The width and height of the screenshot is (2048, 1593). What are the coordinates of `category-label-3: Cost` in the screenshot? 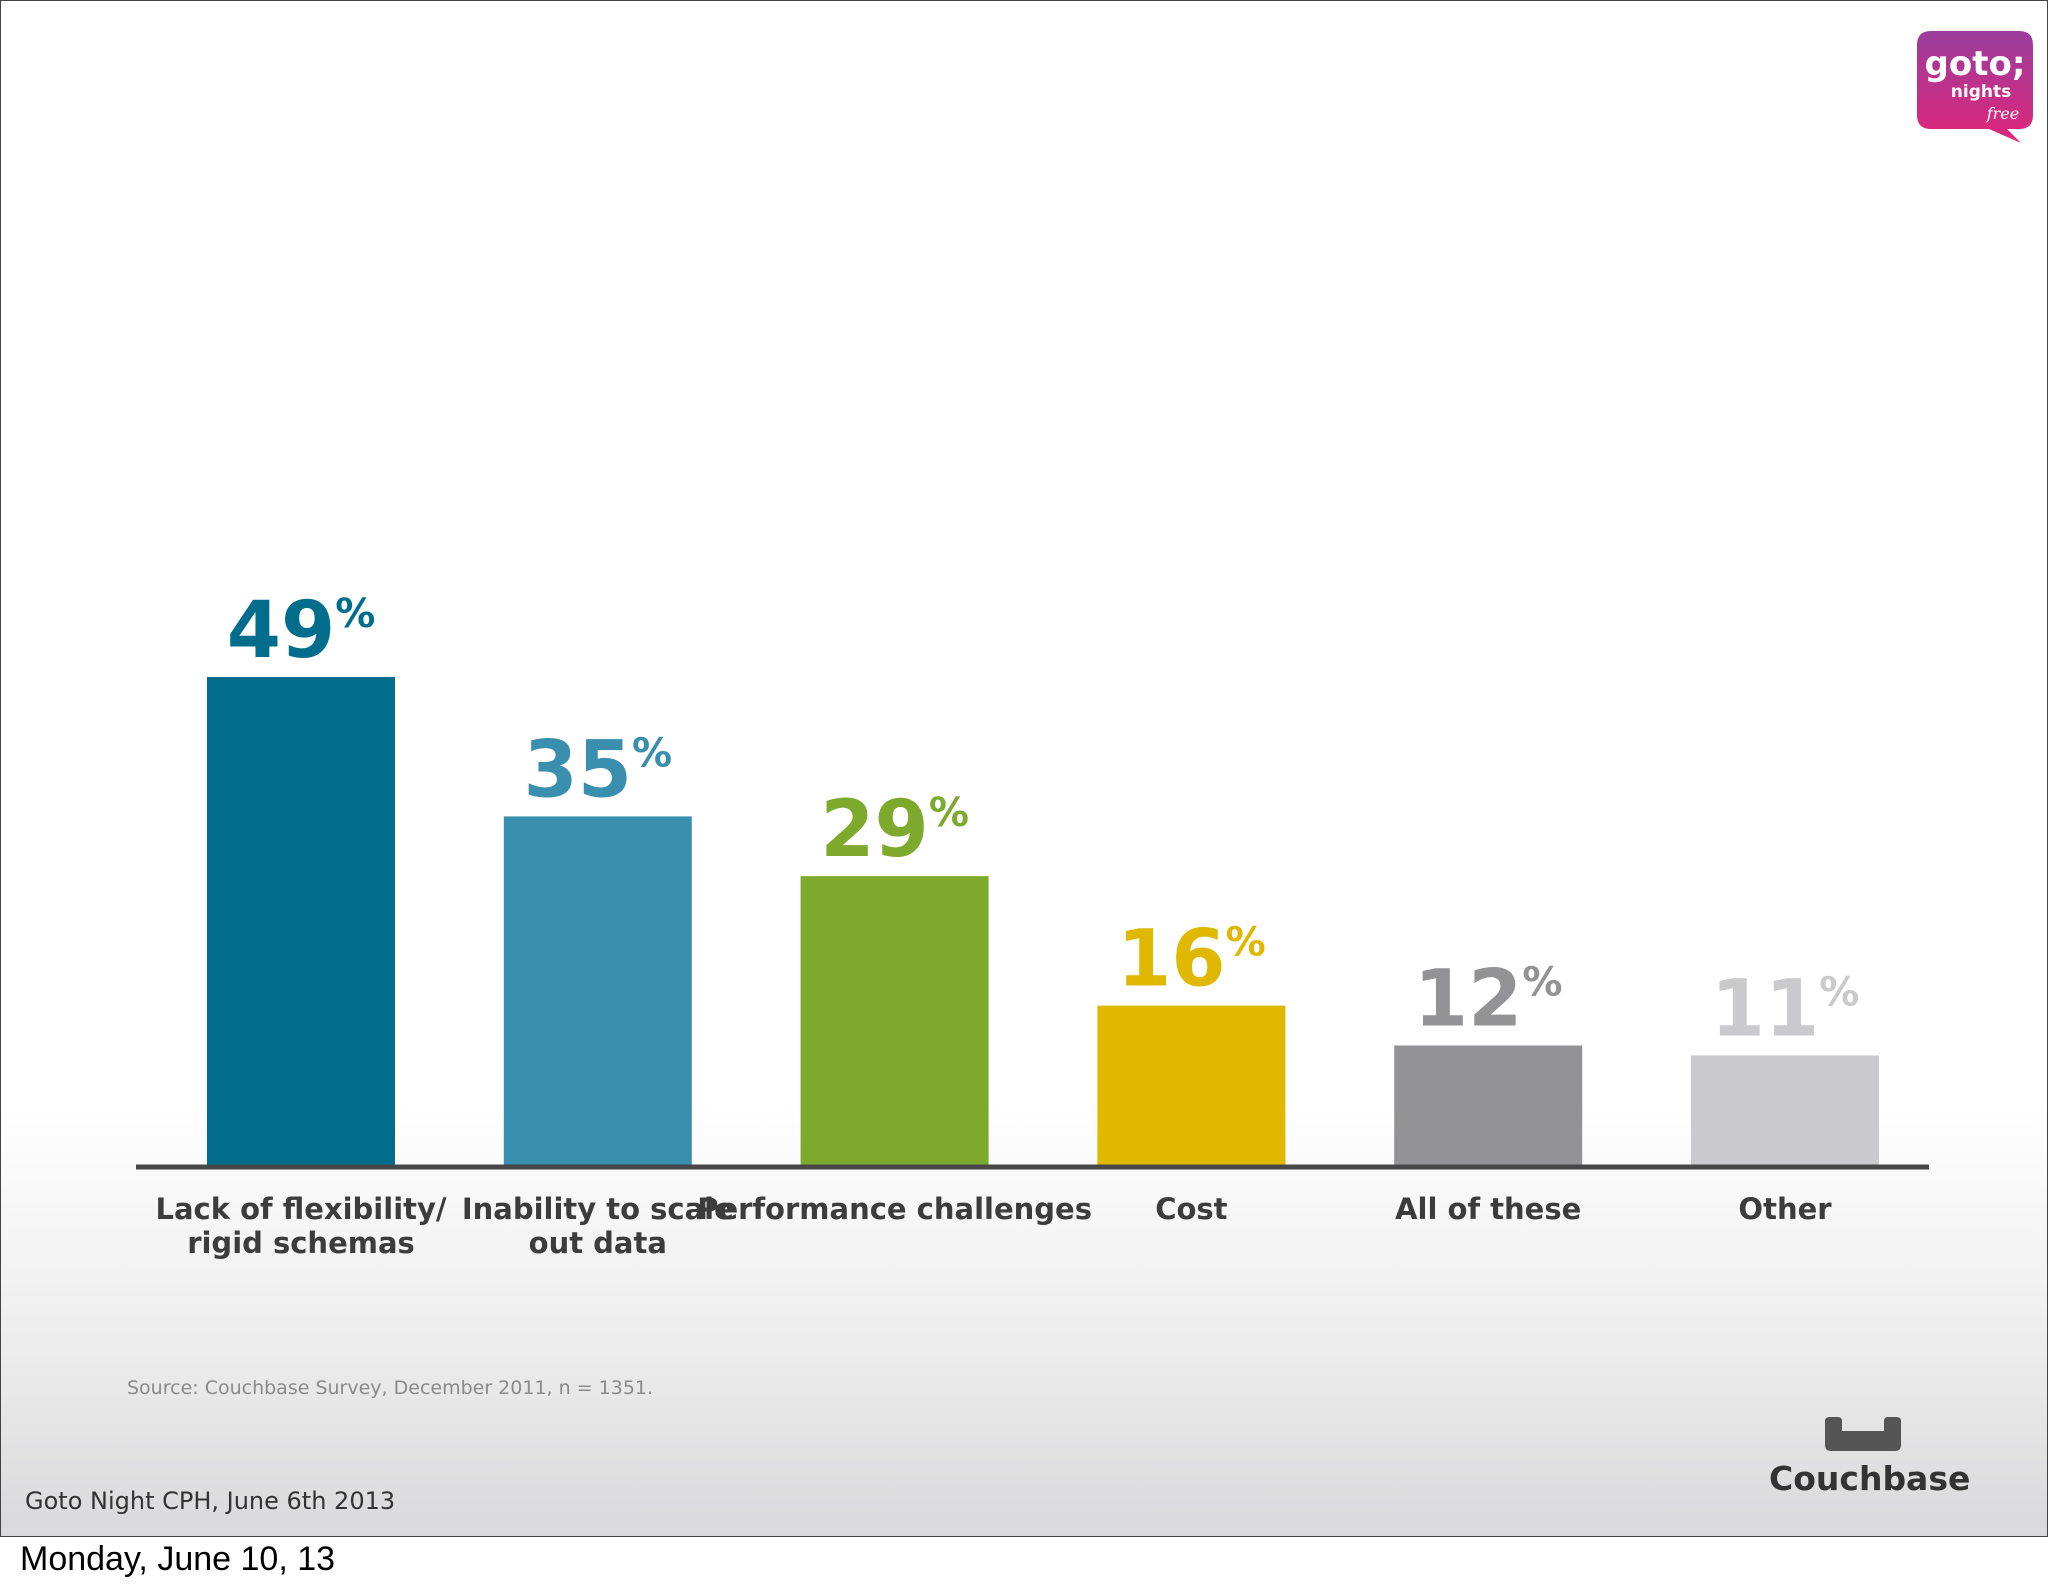 It's located at (1191, 1209).